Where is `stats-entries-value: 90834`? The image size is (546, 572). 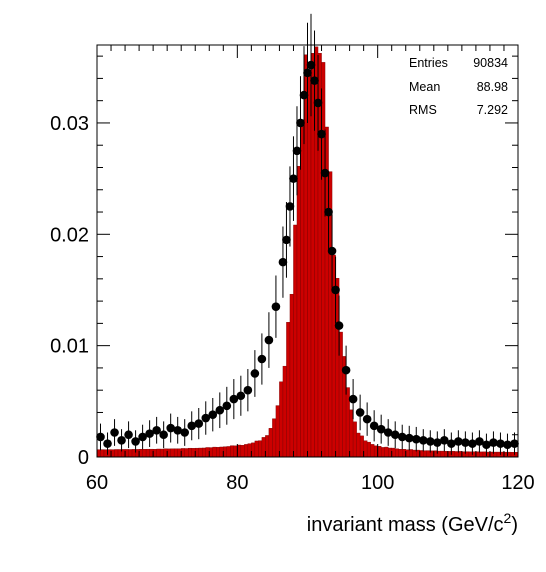
stats-entries-value: 90834 is located at coordinates (490, 63).